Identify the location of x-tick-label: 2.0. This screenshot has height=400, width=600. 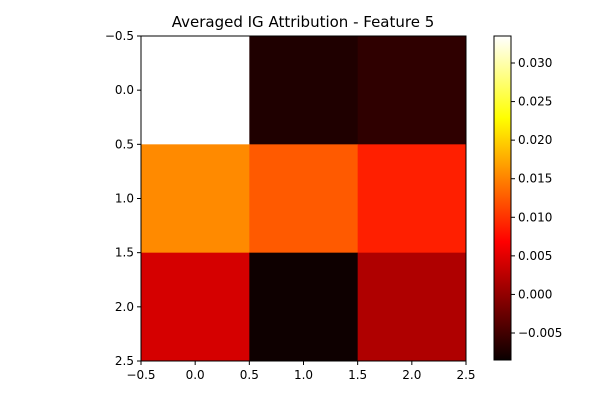
(411, 375).